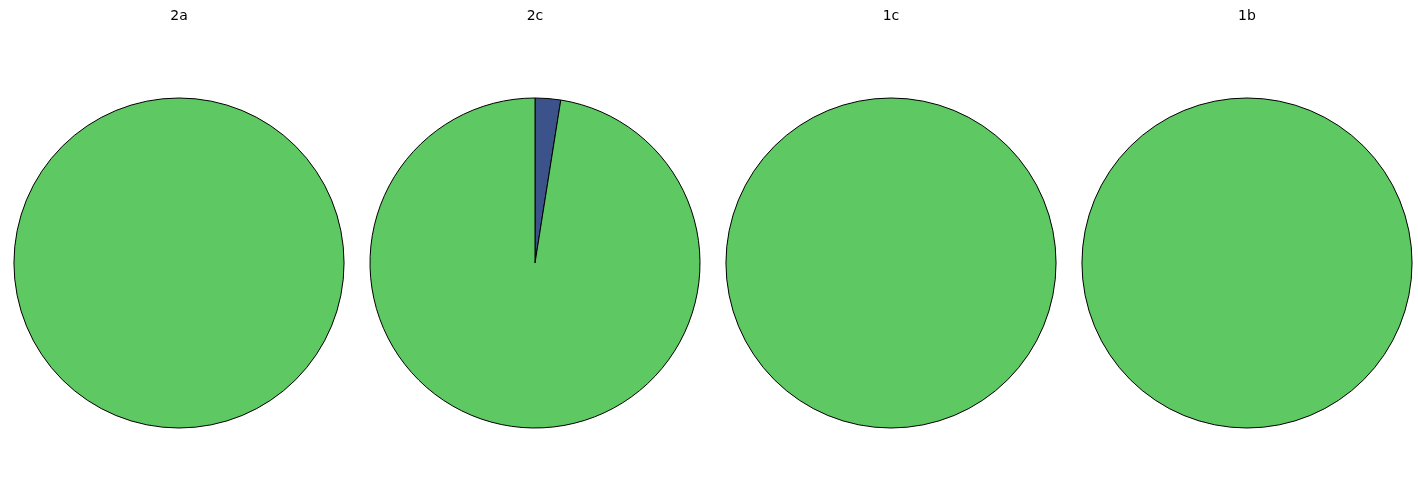 The height and width of the screenshot is (482, 1418). I want to click on chart-title: 1b, so click(1247, 15).